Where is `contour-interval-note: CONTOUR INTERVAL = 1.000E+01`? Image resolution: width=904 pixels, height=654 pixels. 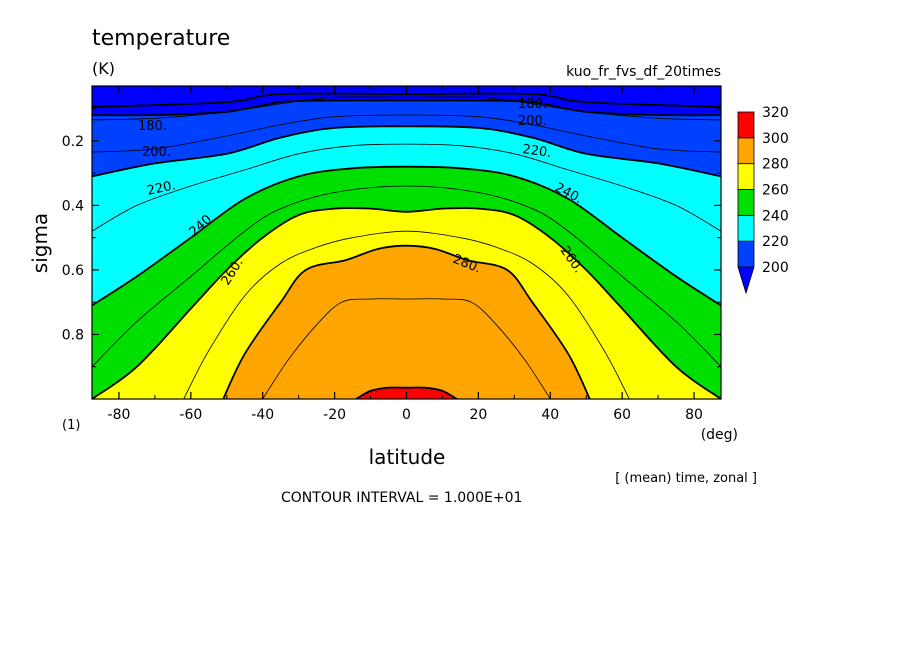
contour-interval-note: CONTOUR INTERVAL = 1.000E+01 is located at coordinates (401, 498).